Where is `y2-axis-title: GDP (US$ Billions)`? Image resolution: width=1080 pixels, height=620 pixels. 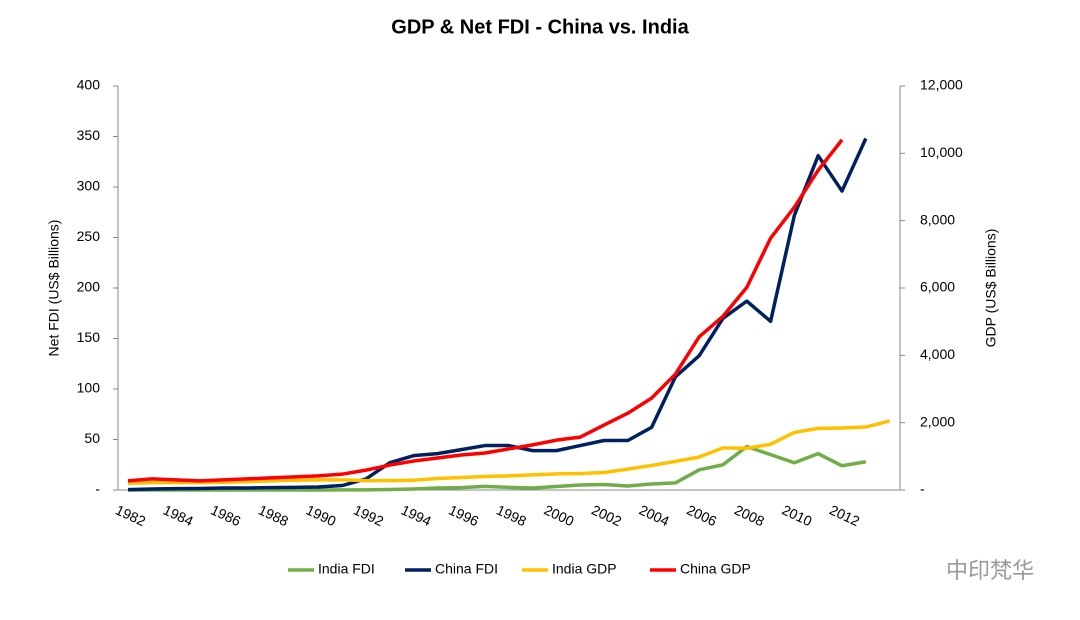 y2-axis-title: GDP (US$ Billions) is located at coordinates (991, 288).